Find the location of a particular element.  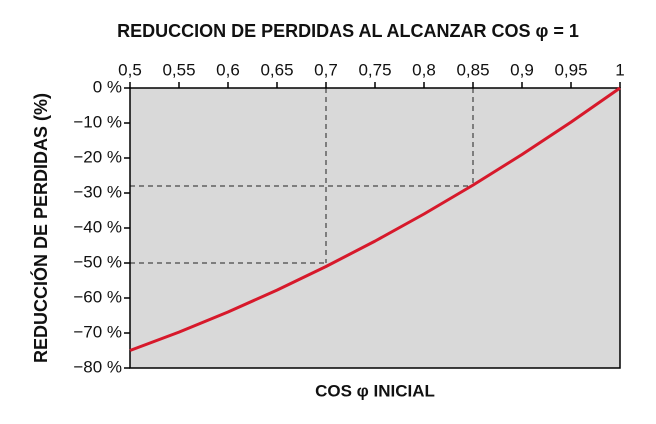

x-tick-label: 0,8 is located at coordinates (424, 69).